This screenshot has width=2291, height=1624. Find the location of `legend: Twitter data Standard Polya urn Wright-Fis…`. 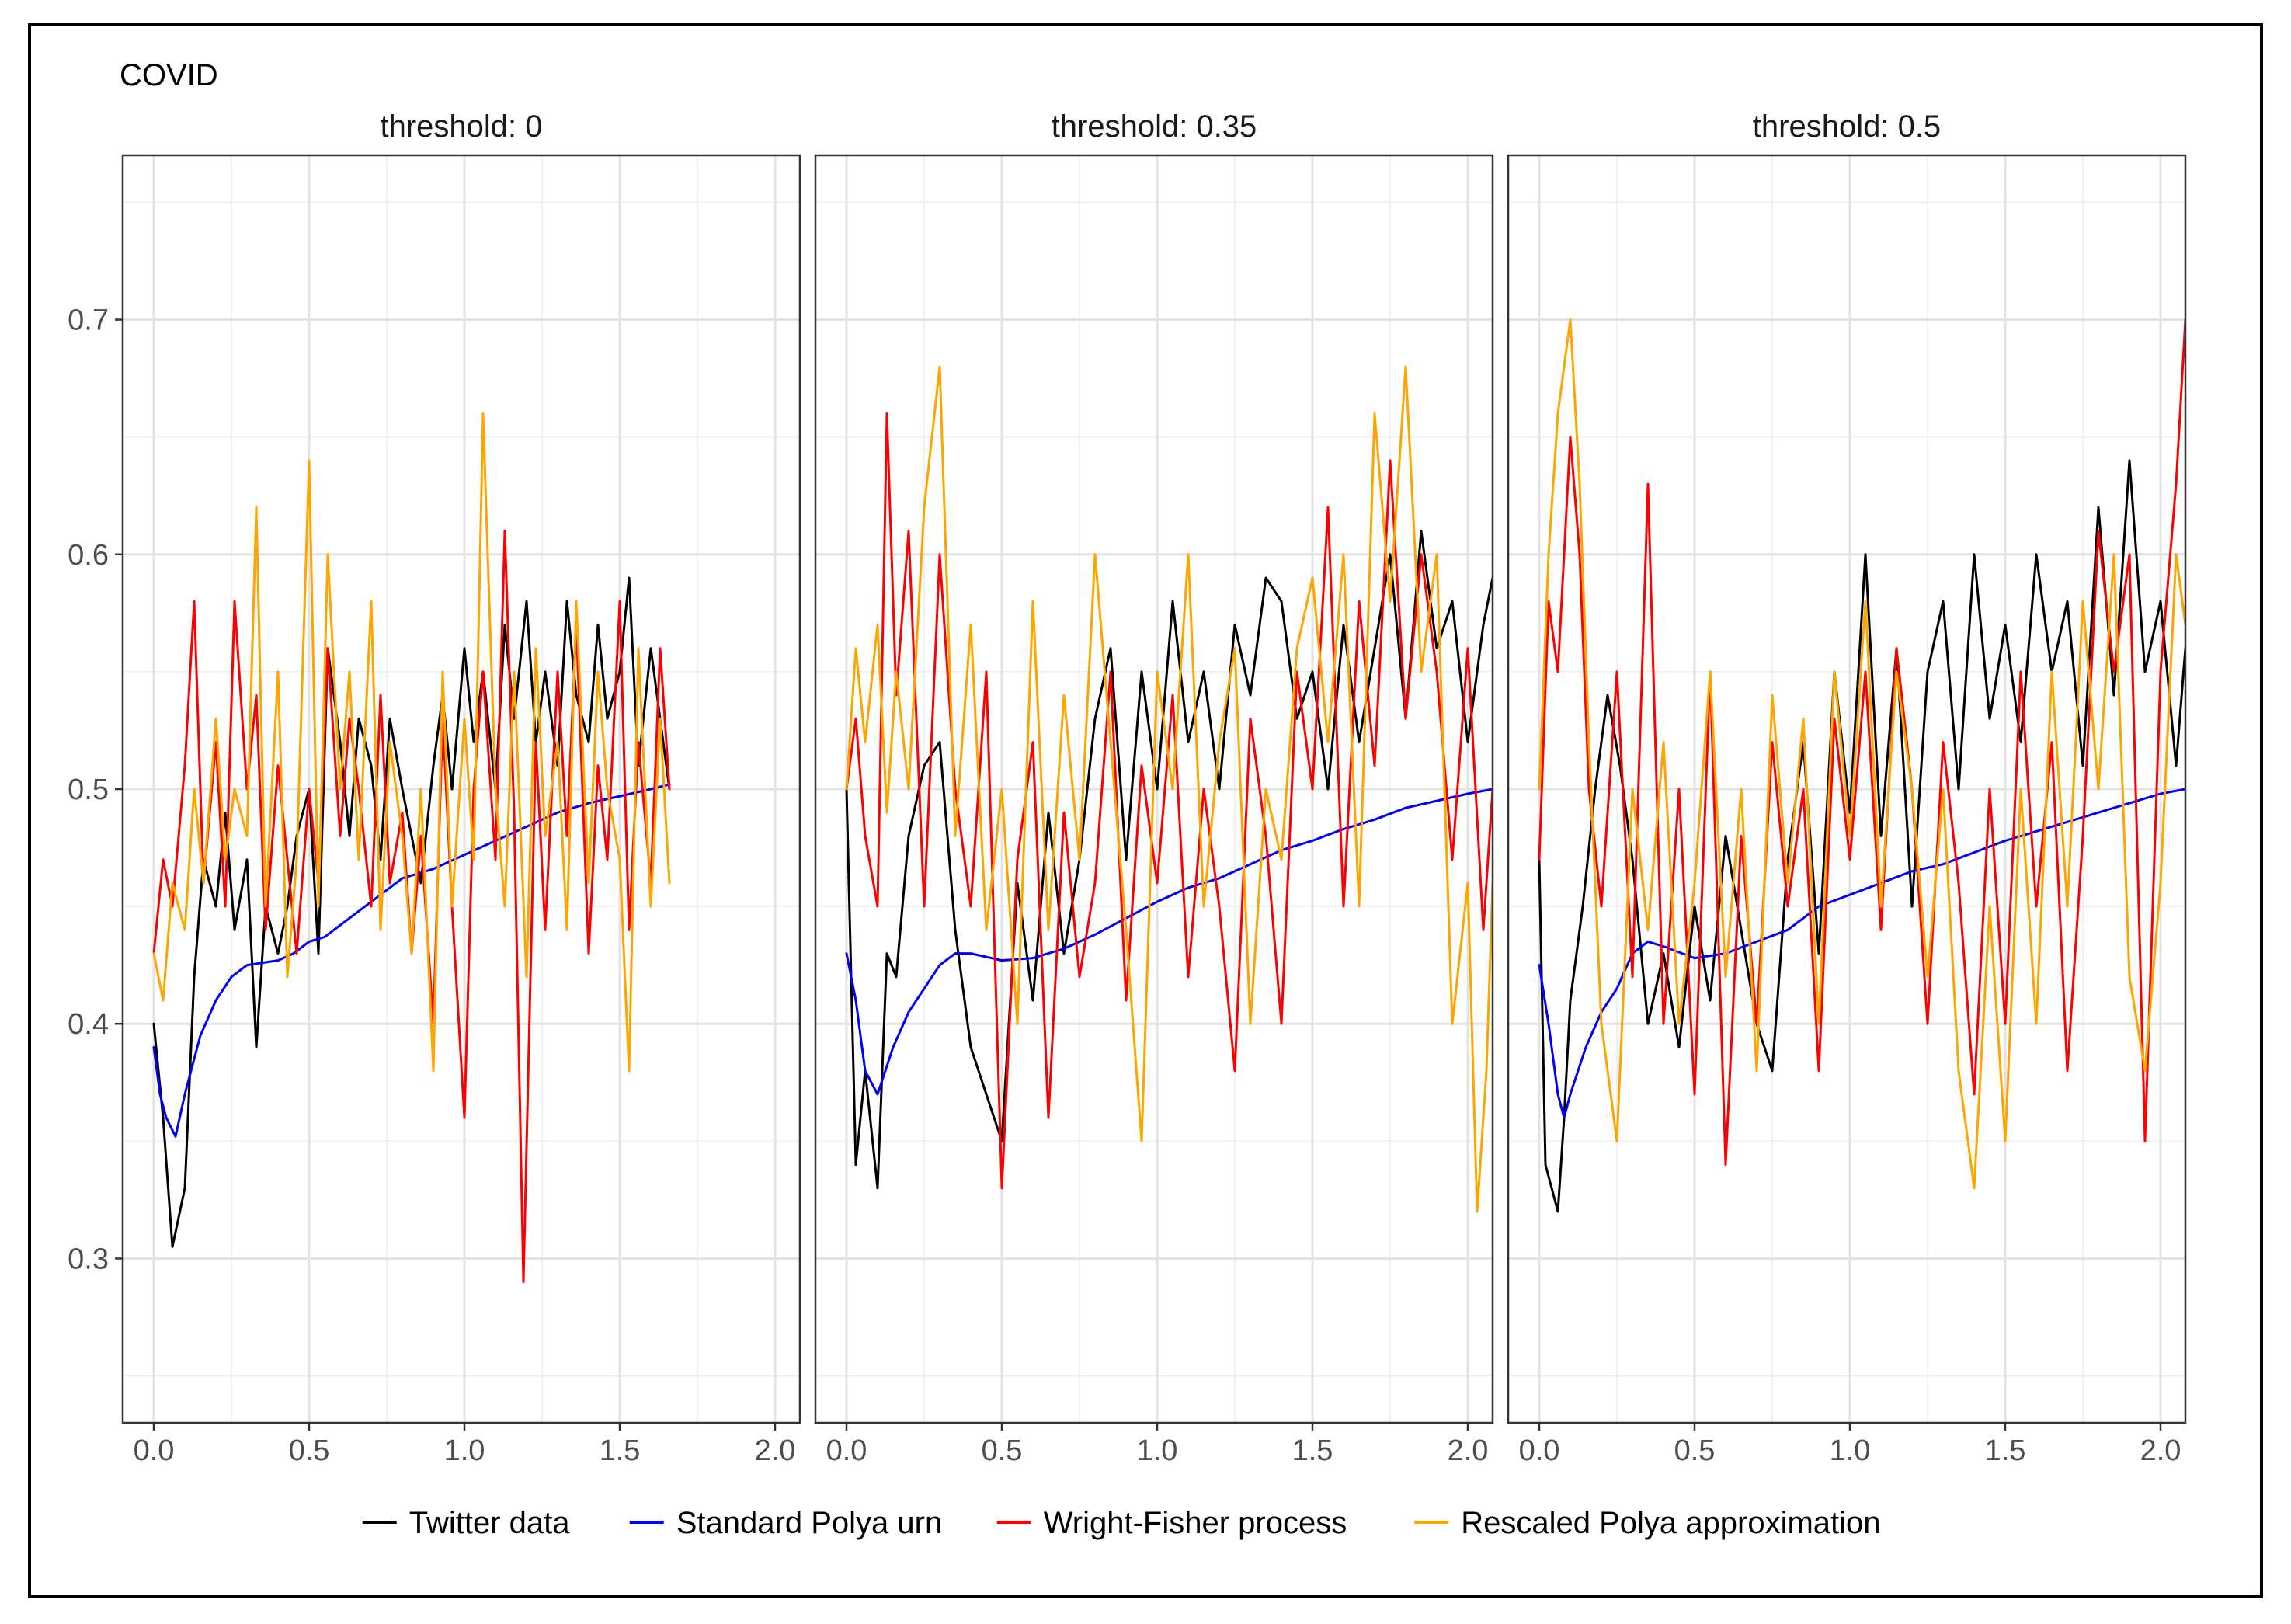

legend: Twitter data Standard Polya urn Wright-Fis… is located at coordinates (1121, 1523).